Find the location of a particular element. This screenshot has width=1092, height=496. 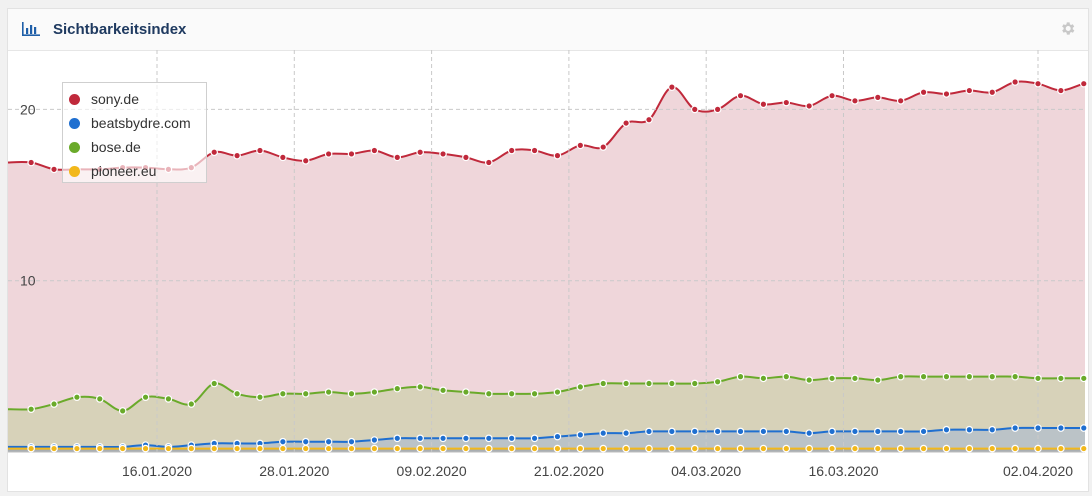

legend-label: sony.de is located at coordinates (115, 99).